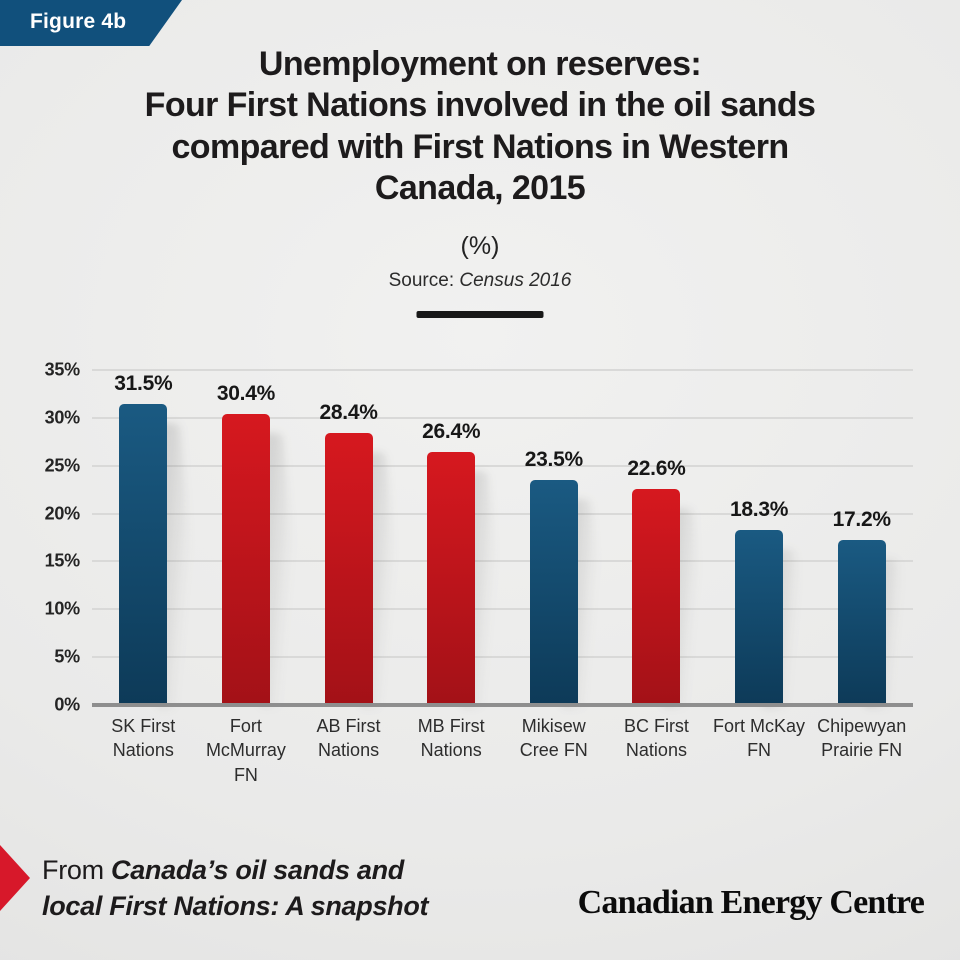  What do you see at coordinates (861, 622) in the screenshot?
I see `bar-Chipewyan Prairie FN` at bounding box center [861, 622].